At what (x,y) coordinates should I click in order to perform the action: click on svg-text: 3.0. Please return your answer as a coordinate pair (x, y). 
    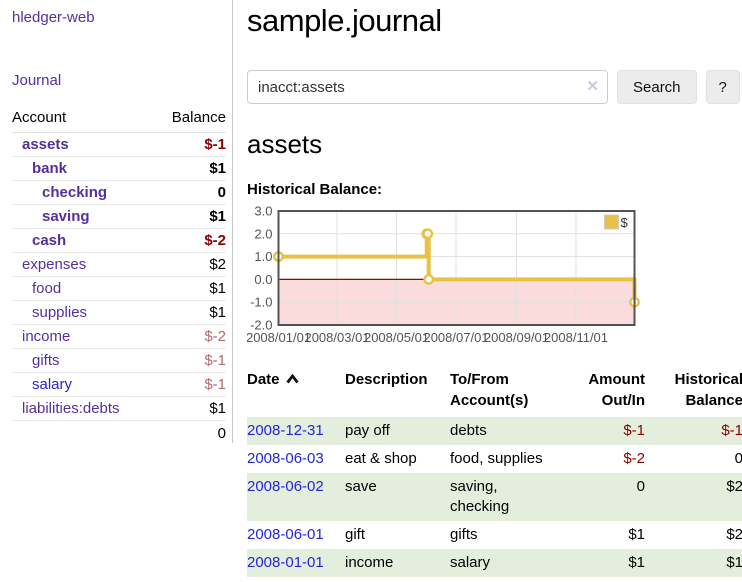
    Looking at the image, I should click on (263, 212).